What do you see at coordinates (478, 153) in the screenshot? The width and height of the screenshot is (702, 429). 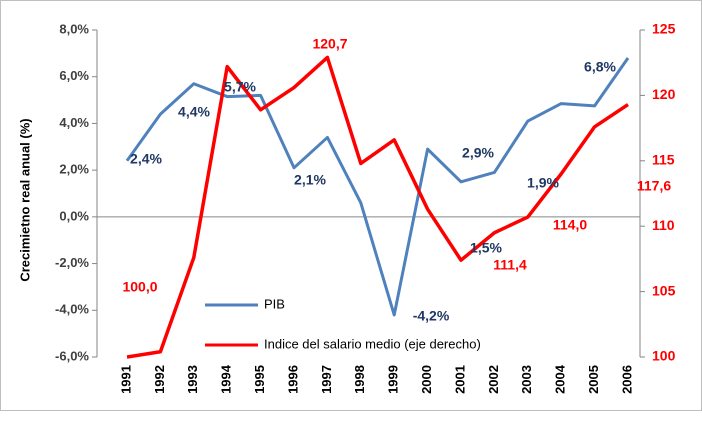 I see `annotation: 2,9%` at bounding box center [478, 153].